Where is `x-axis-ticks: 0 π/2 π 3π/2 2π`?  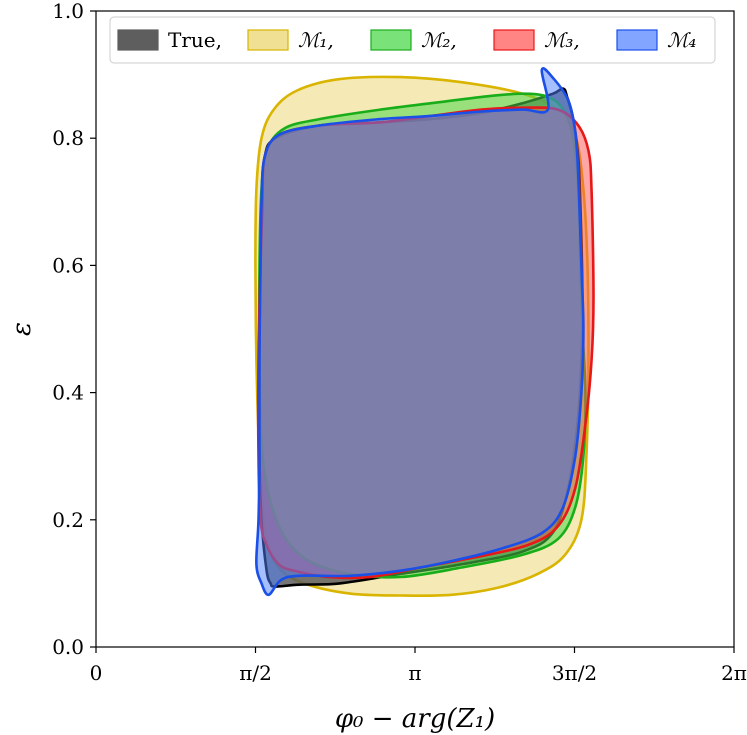 x-axis-ticks: 0 π/2 π 3π/2 2π is located at coordinates (418, 666).